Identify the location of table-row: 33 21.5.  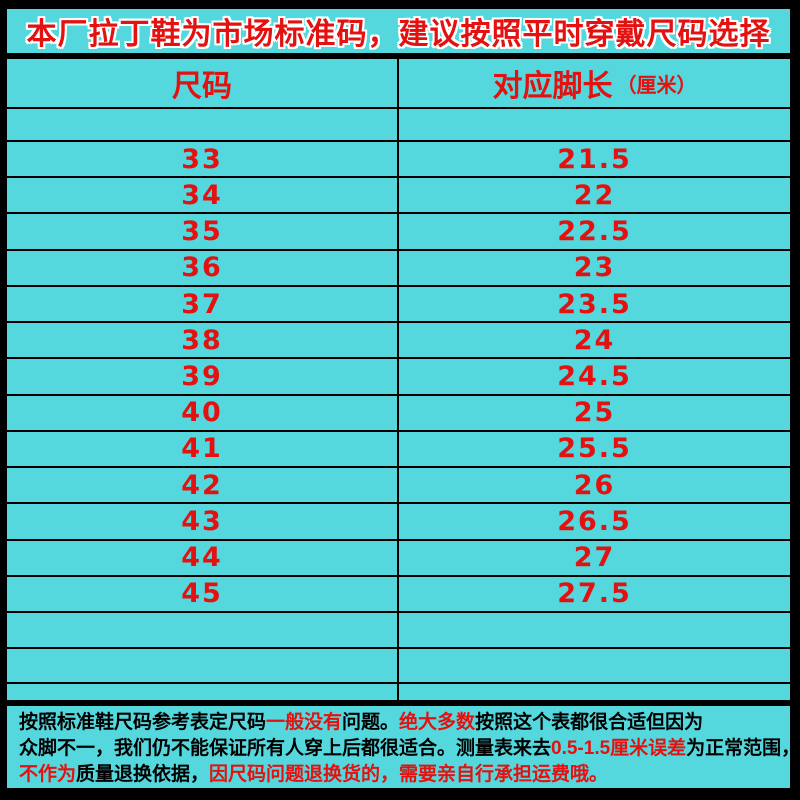
(398, 159).